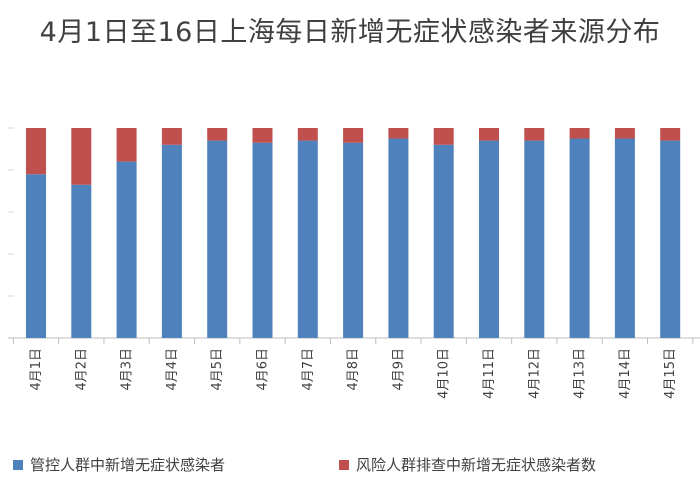 This screenshot has height=500, width=700. I want to click on x-tick-label: 4月13日, so click(580, 373).